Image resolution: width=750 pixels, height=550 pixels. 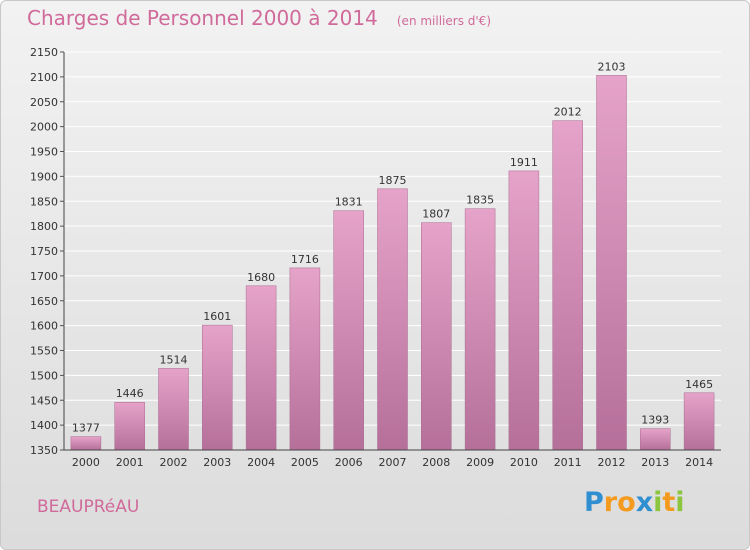 What do you see at coordinates (669, 502) in the screenshot?
I see `logo-letter: t` at bounding box center [669, 502].